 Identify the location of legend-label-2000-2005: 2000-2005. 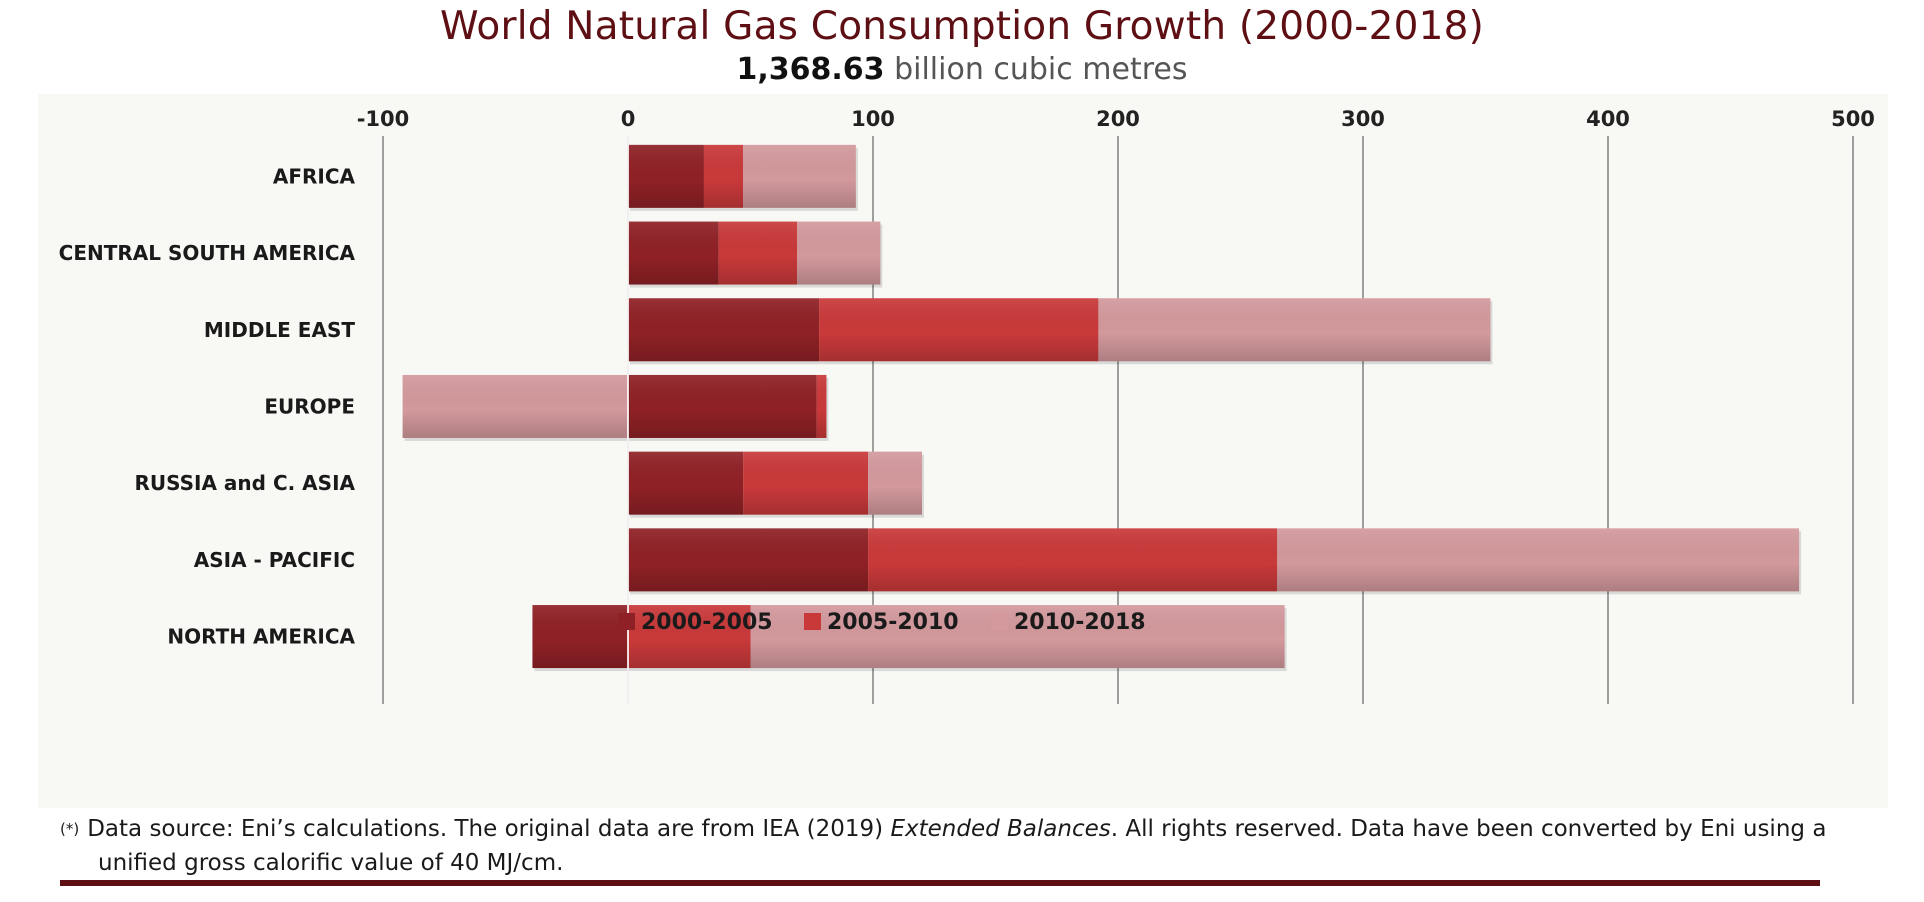
(707, 622).